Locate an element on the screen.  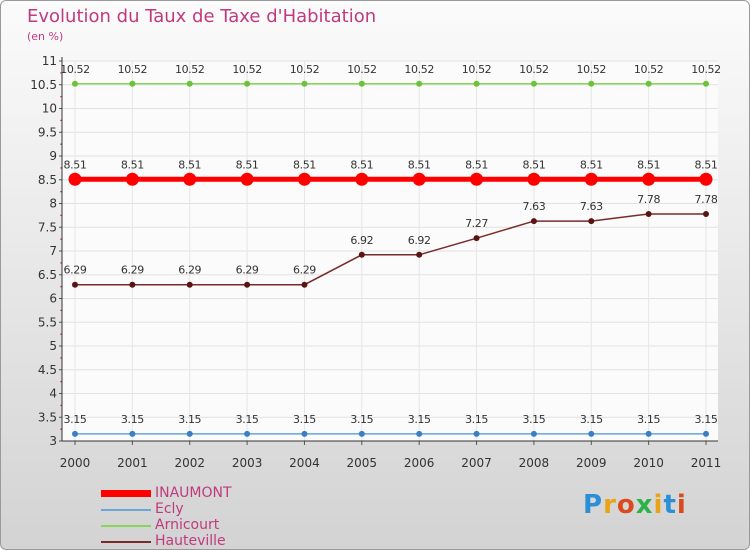
x-tick-label: 2002 is located at coordinates (189, 463).